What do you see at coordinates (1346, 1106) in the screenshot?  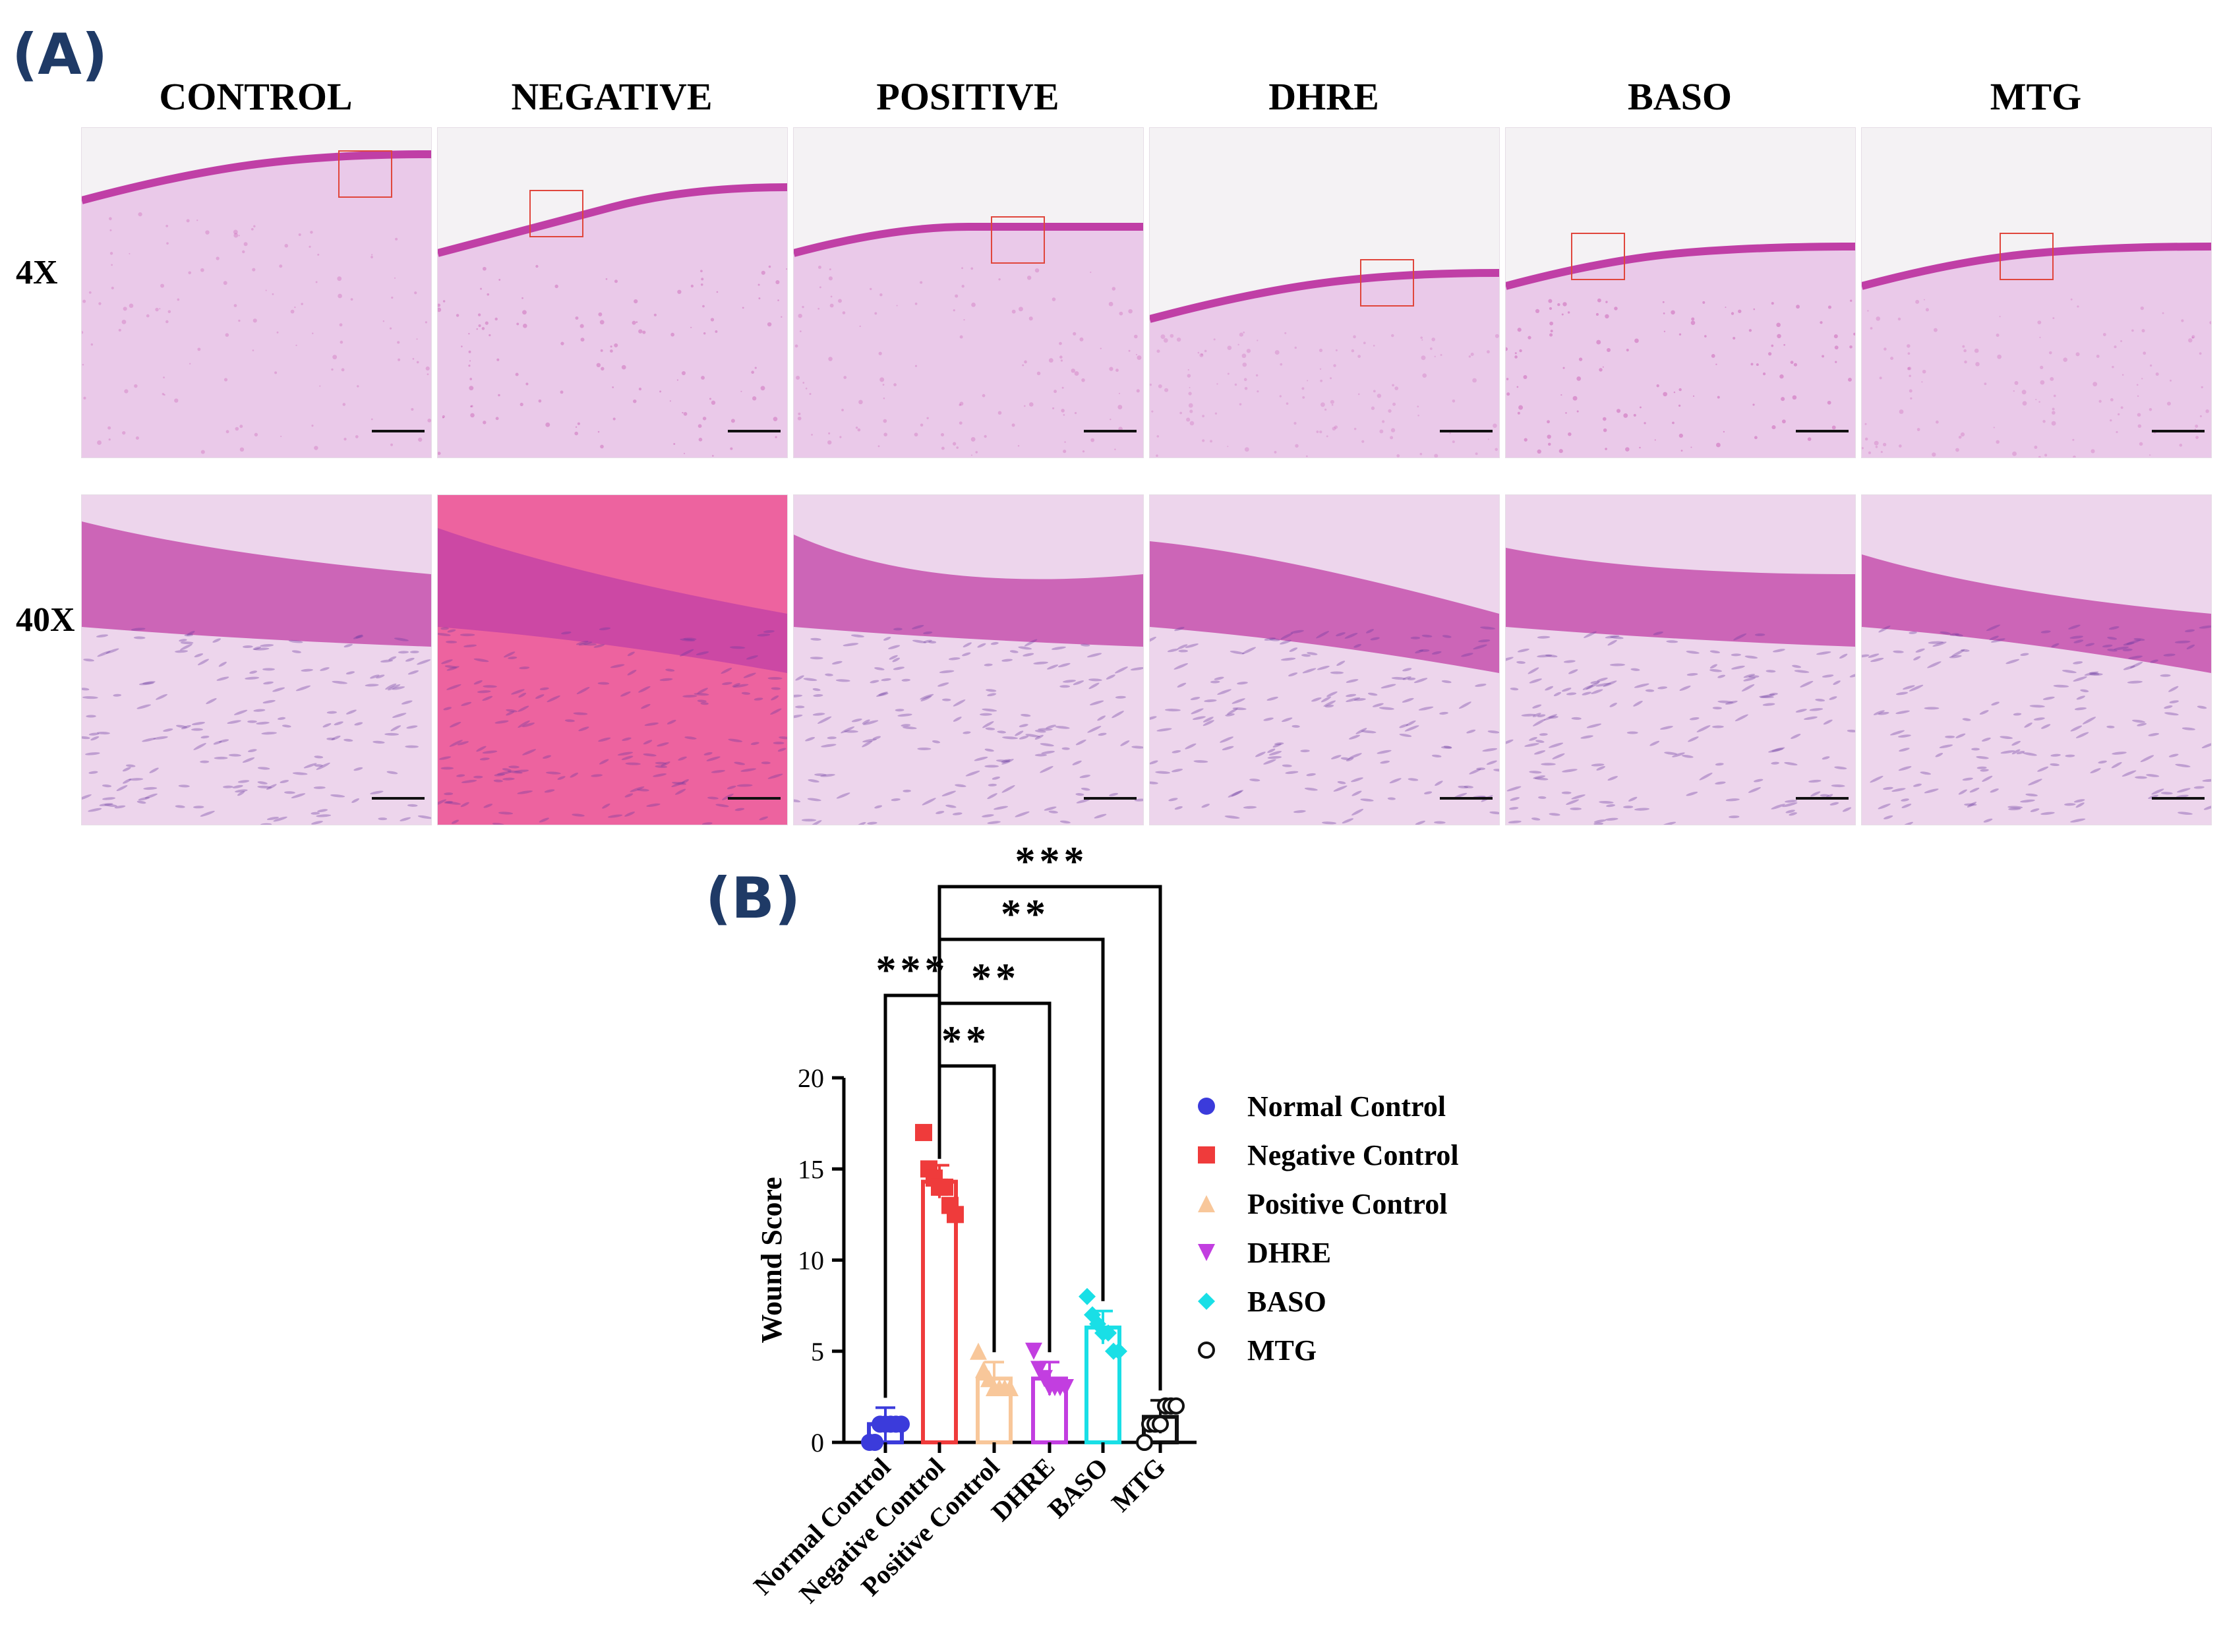 I see `legend-label: Normal Control` at bounding box center [1346, 1106].